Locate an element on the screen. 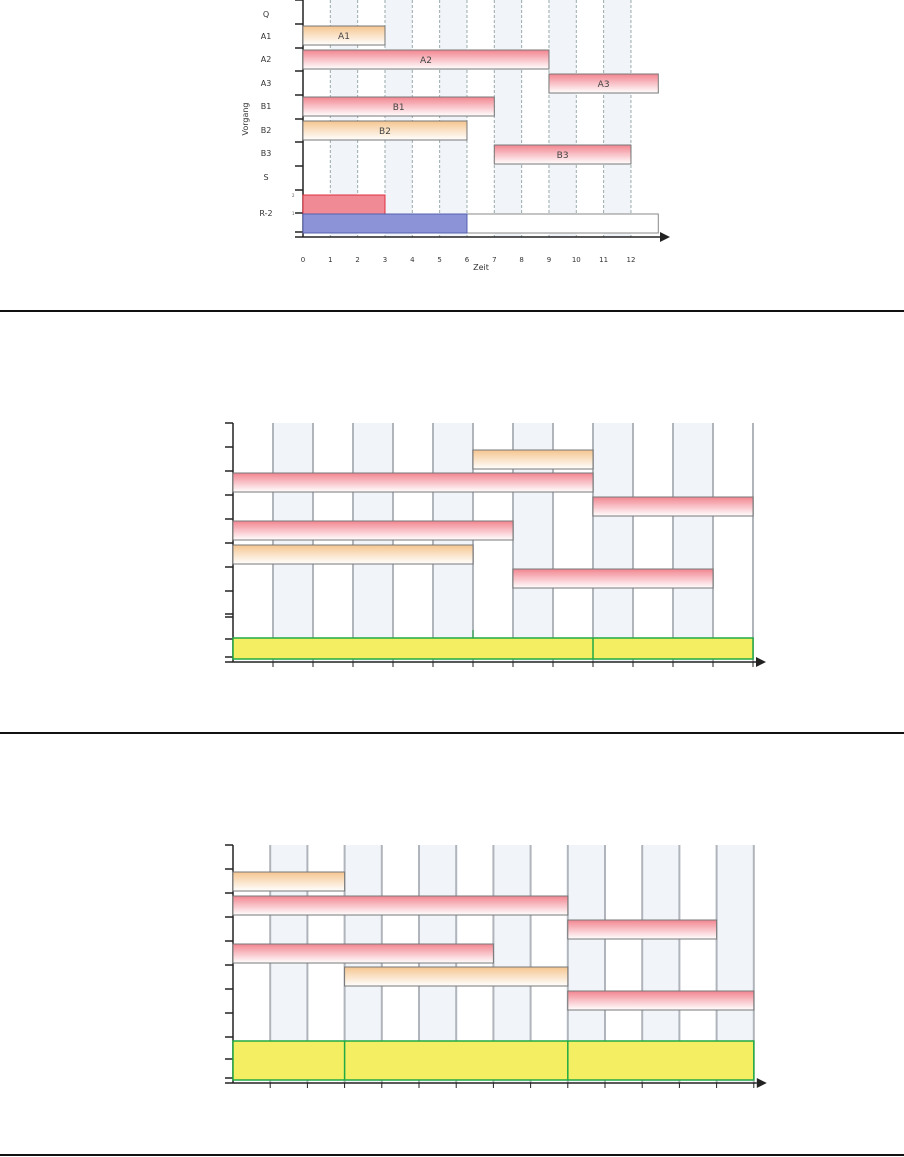  row-label: A1 is located at coordinates (266, 36).